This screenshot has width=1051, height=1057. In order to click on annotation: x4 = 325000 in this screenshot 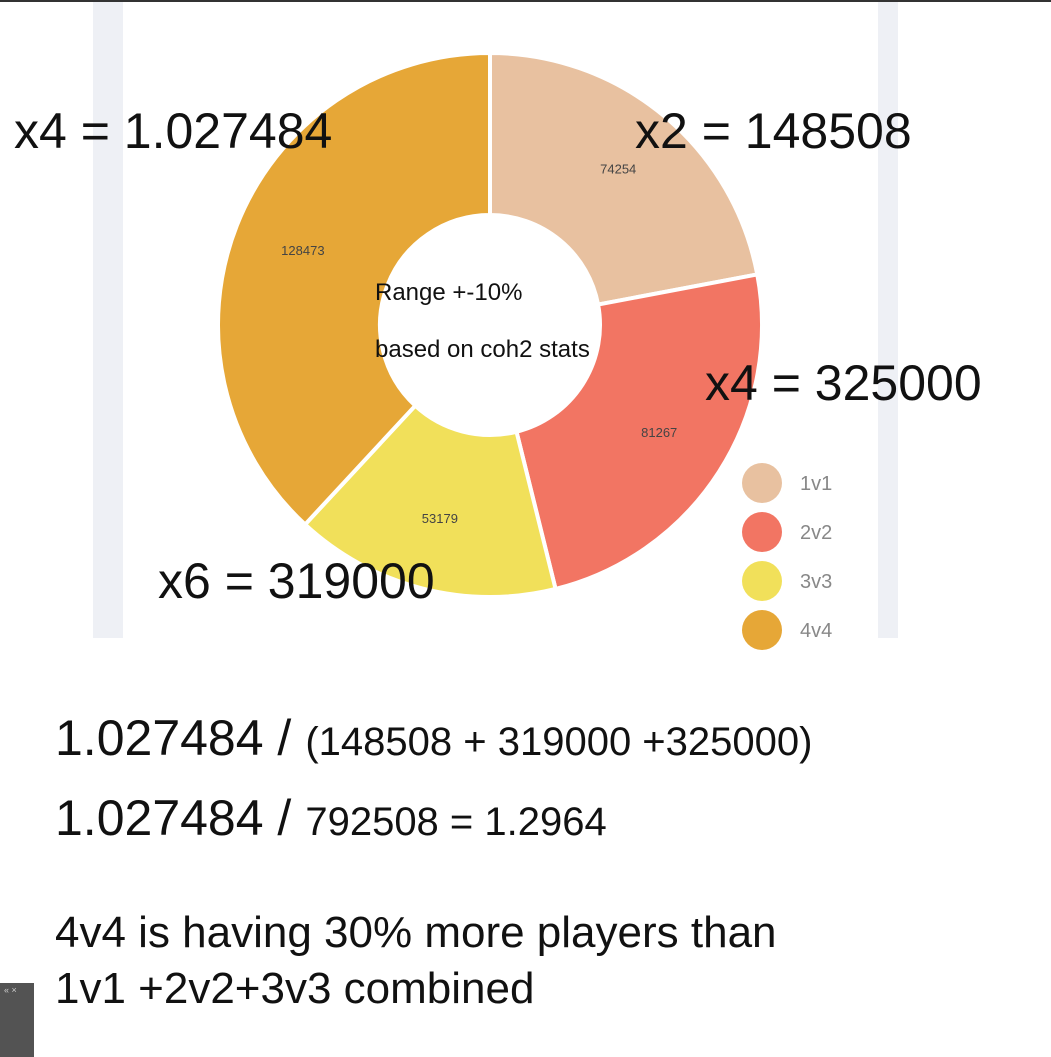, I will do `click(843, 383)`.